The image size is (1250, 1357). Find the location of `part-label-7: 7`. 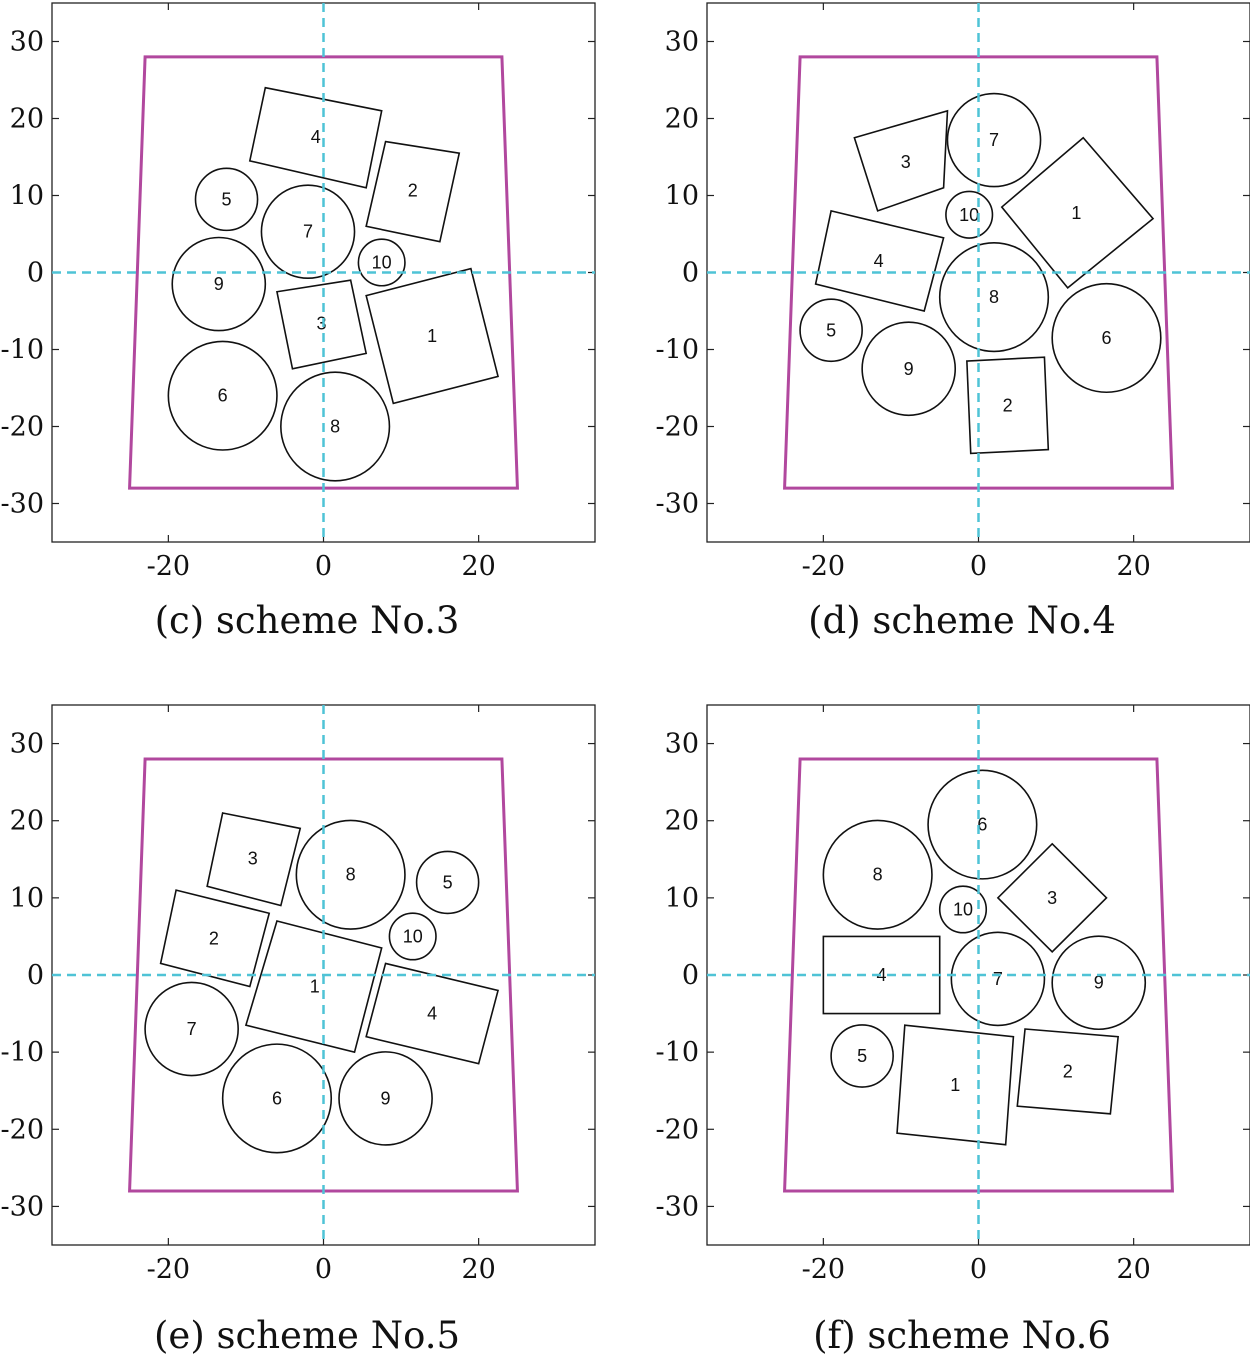

part-label-7: 7 is located at coordinates (192, 1029).